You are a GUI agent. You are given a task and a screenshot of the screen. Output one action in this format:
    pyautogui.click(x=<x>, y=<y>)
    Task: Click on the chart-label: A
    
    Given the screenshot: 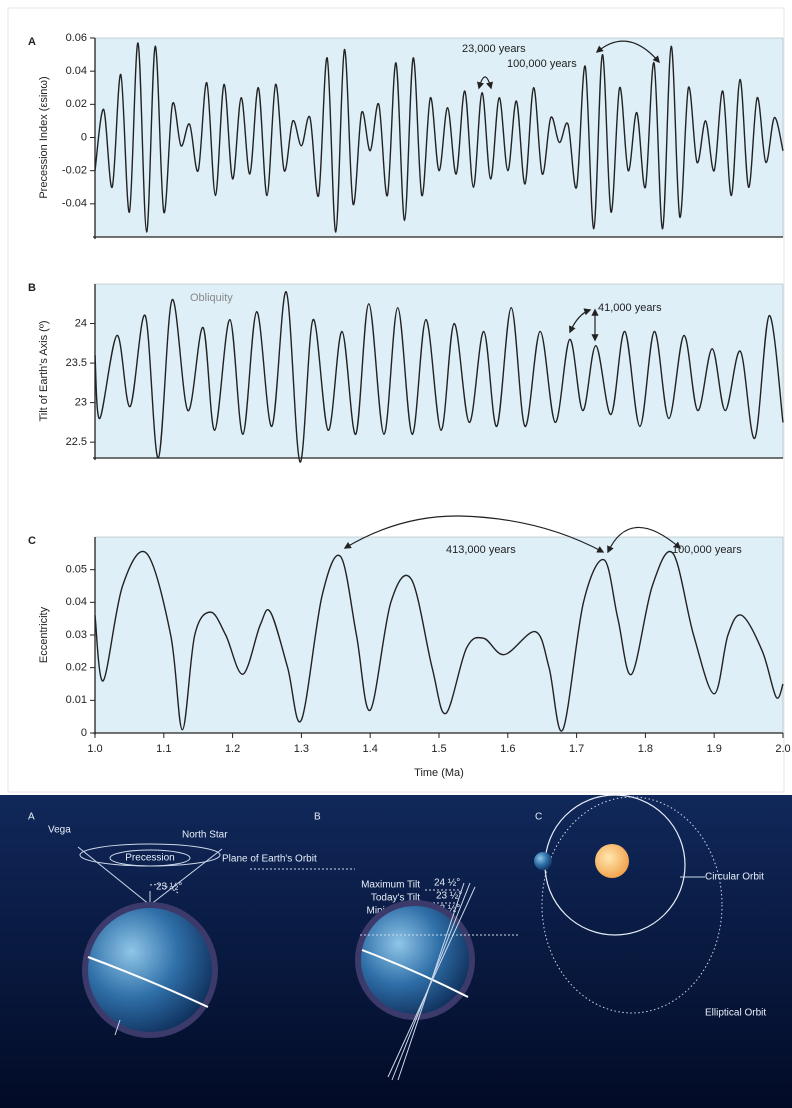 What is the action you would take?
    pyautogui.click(x=32, y=42)
    